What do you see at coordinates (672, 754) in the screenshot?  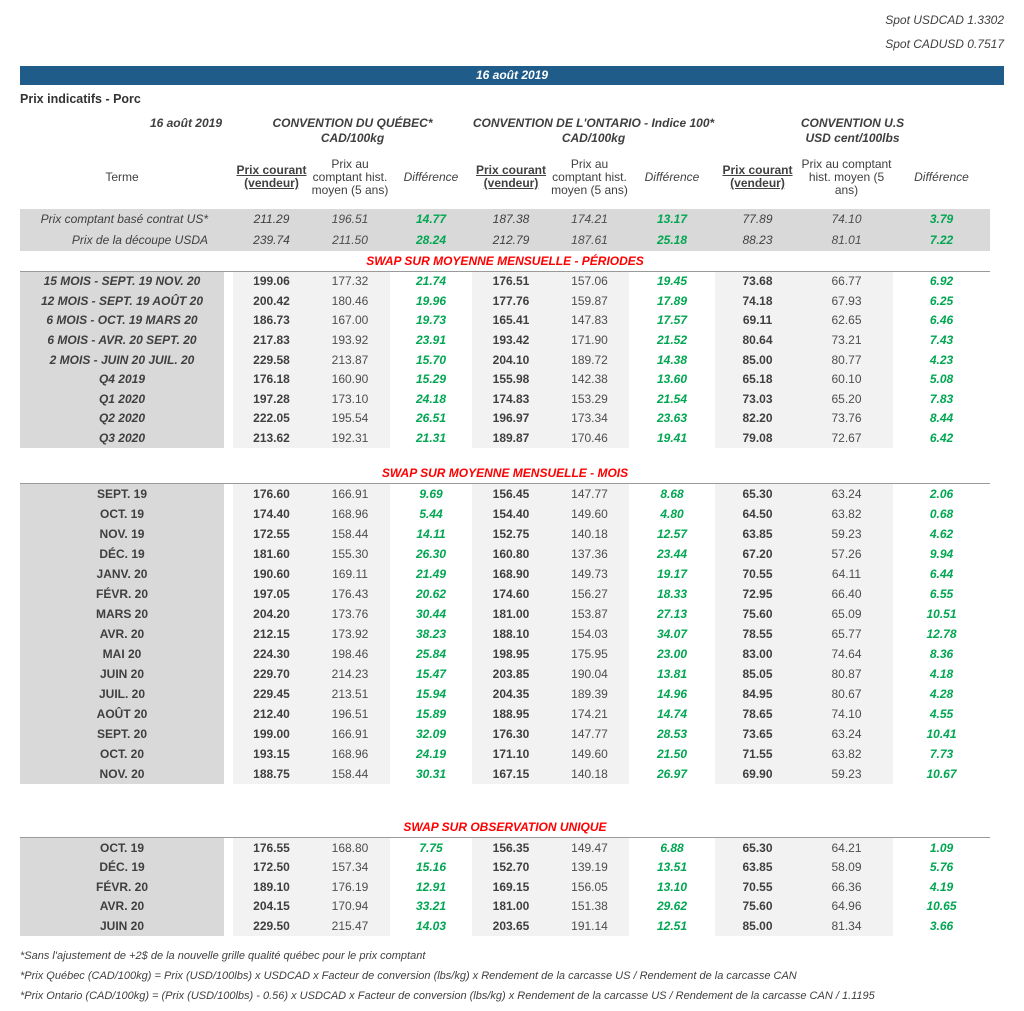 I see `on-diff-value: 21.50` at bounding box center [672, 754].